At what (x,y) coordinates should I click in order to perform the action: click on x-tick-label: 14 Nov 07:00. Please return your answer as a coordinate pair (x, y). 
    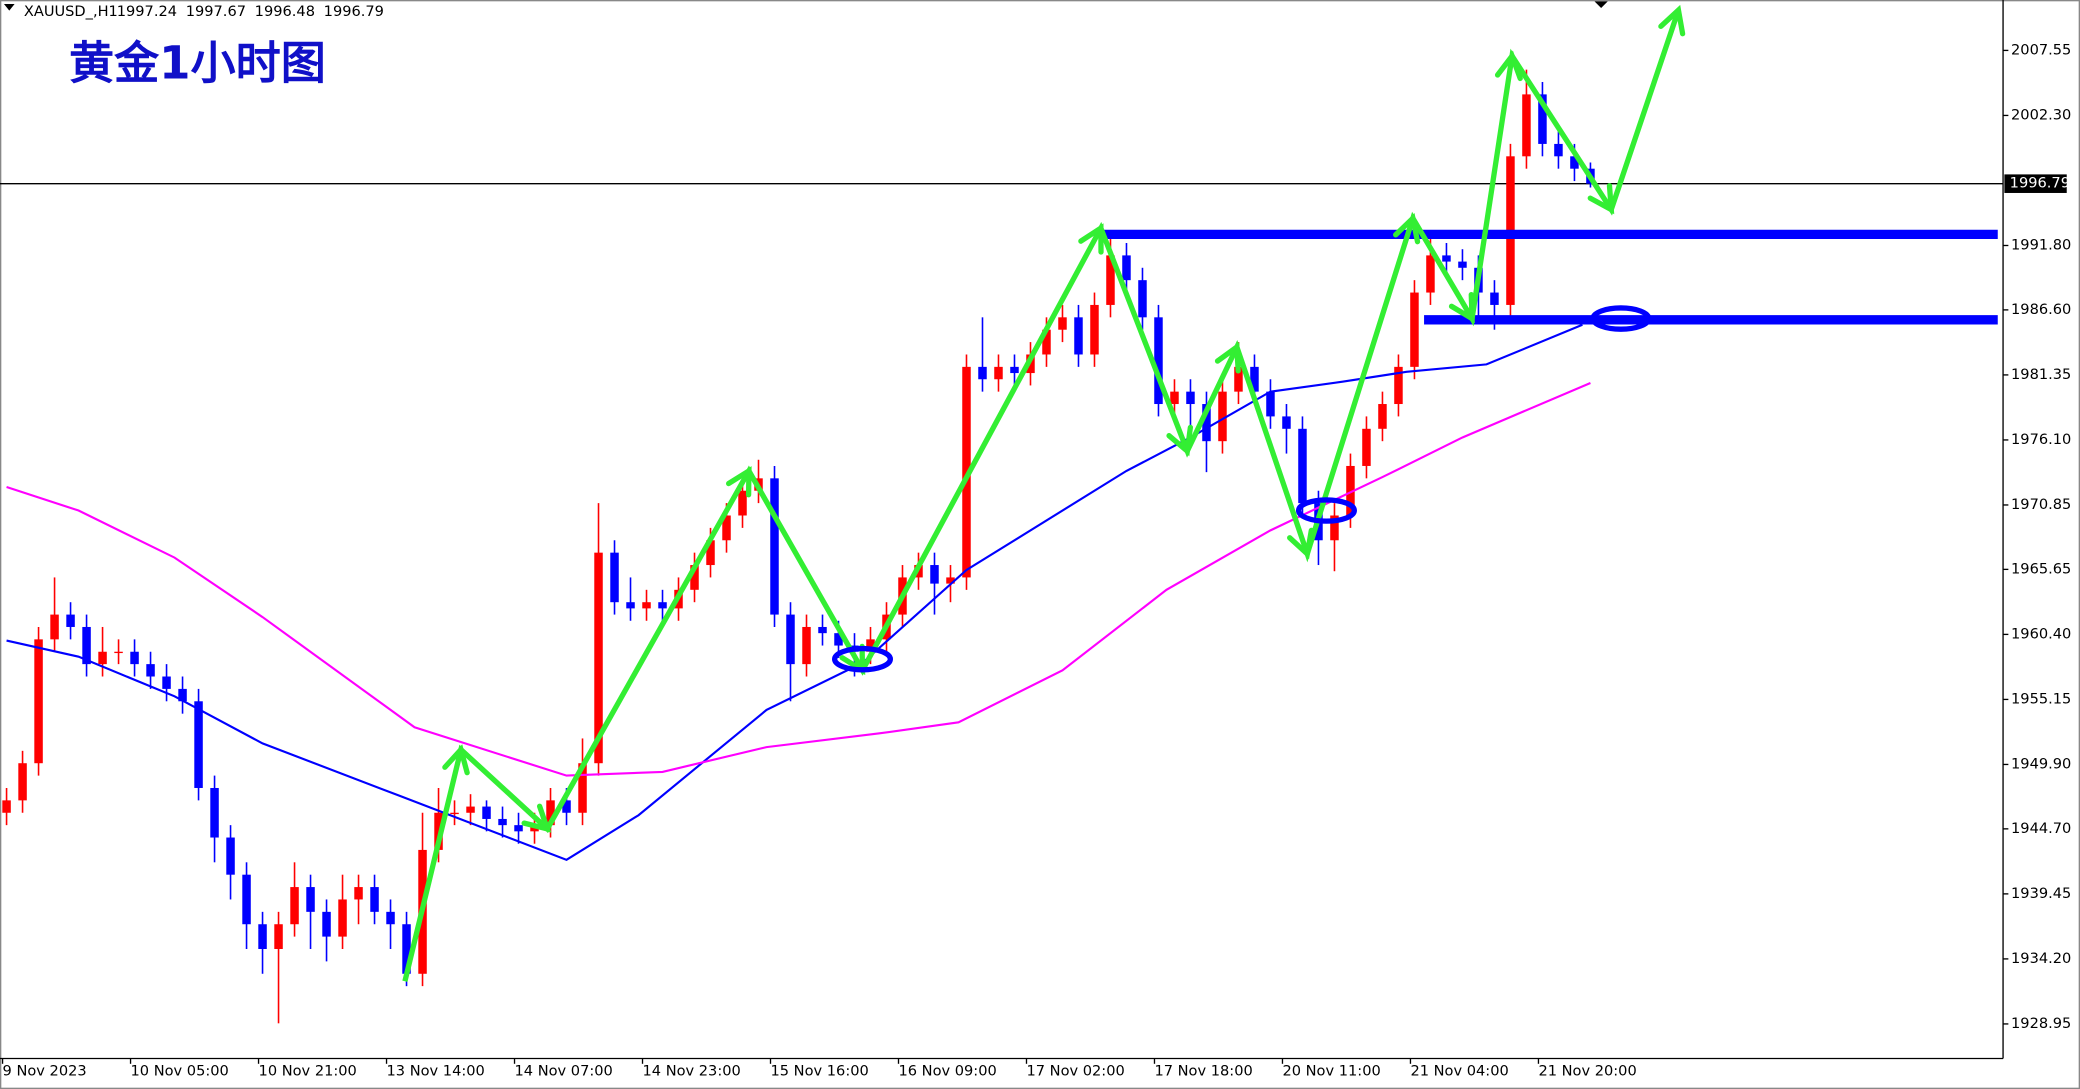
    Looking at the image, I should click on (564, 1071).